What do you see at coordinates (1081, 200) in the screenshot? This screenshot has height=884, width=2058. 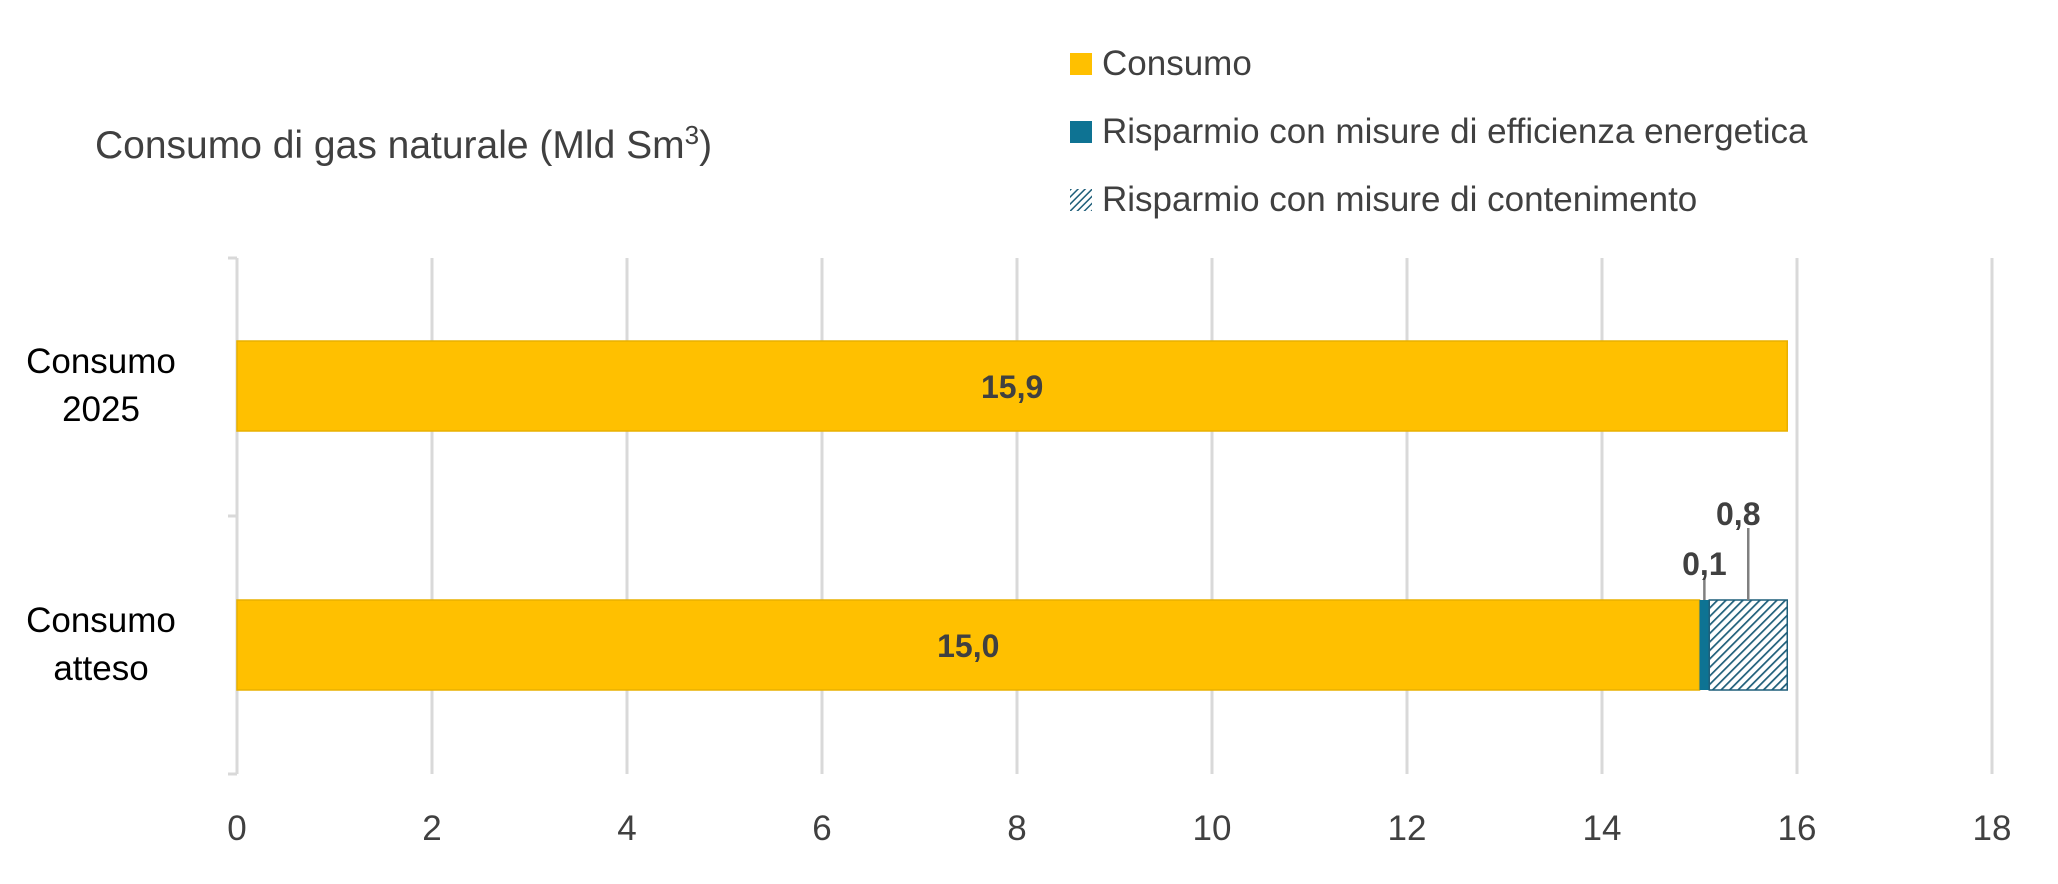 I see `legend-swatch-contenimento` at bounding box center [1081, 200].